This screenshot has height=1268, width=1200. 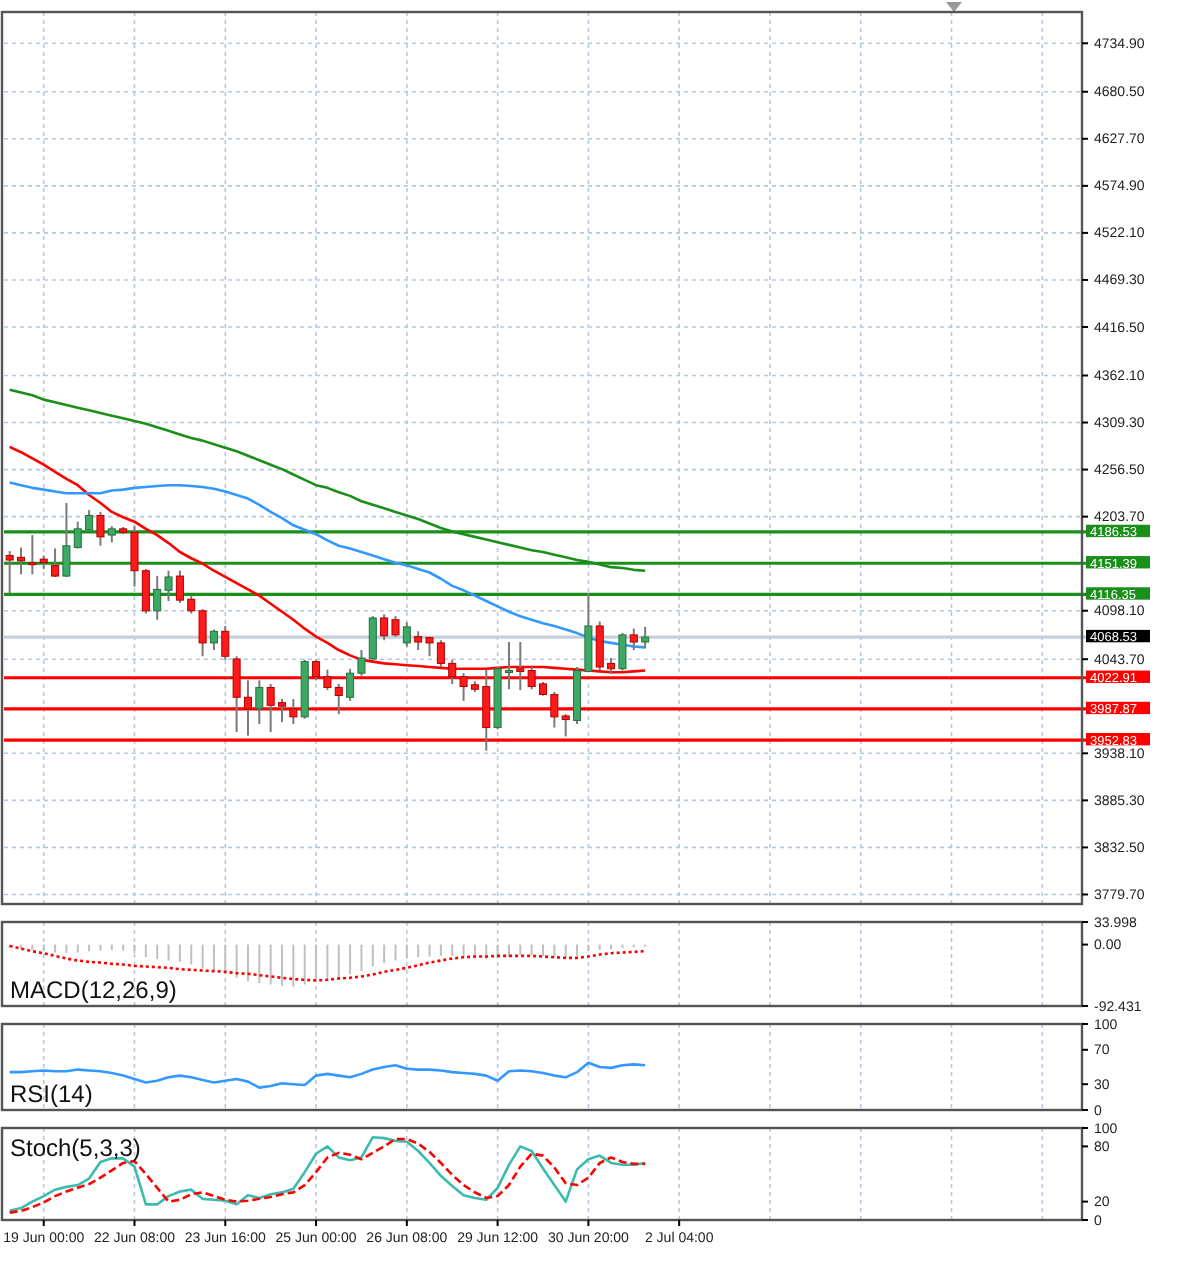 I want to click on text: RSI(14), so click(x=51, y=1094).